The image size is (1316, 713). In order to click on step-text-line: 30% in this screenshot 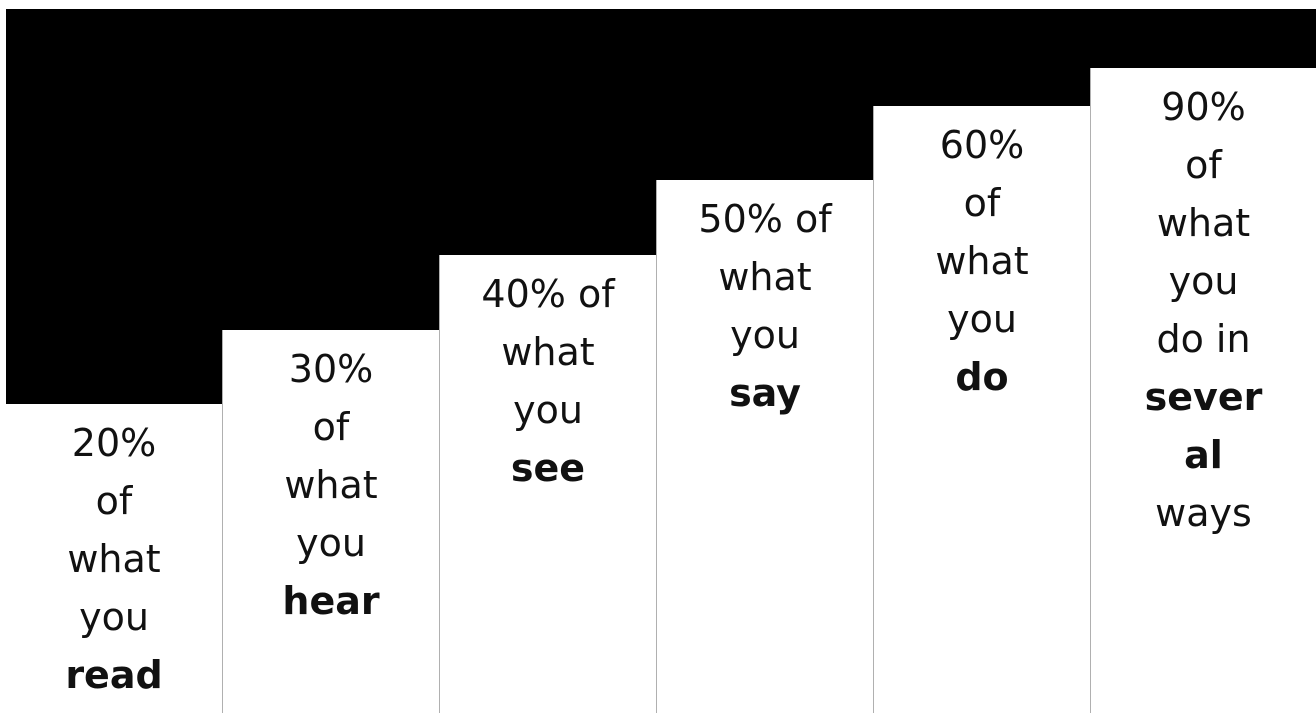, I will do `click(331, 369)`.